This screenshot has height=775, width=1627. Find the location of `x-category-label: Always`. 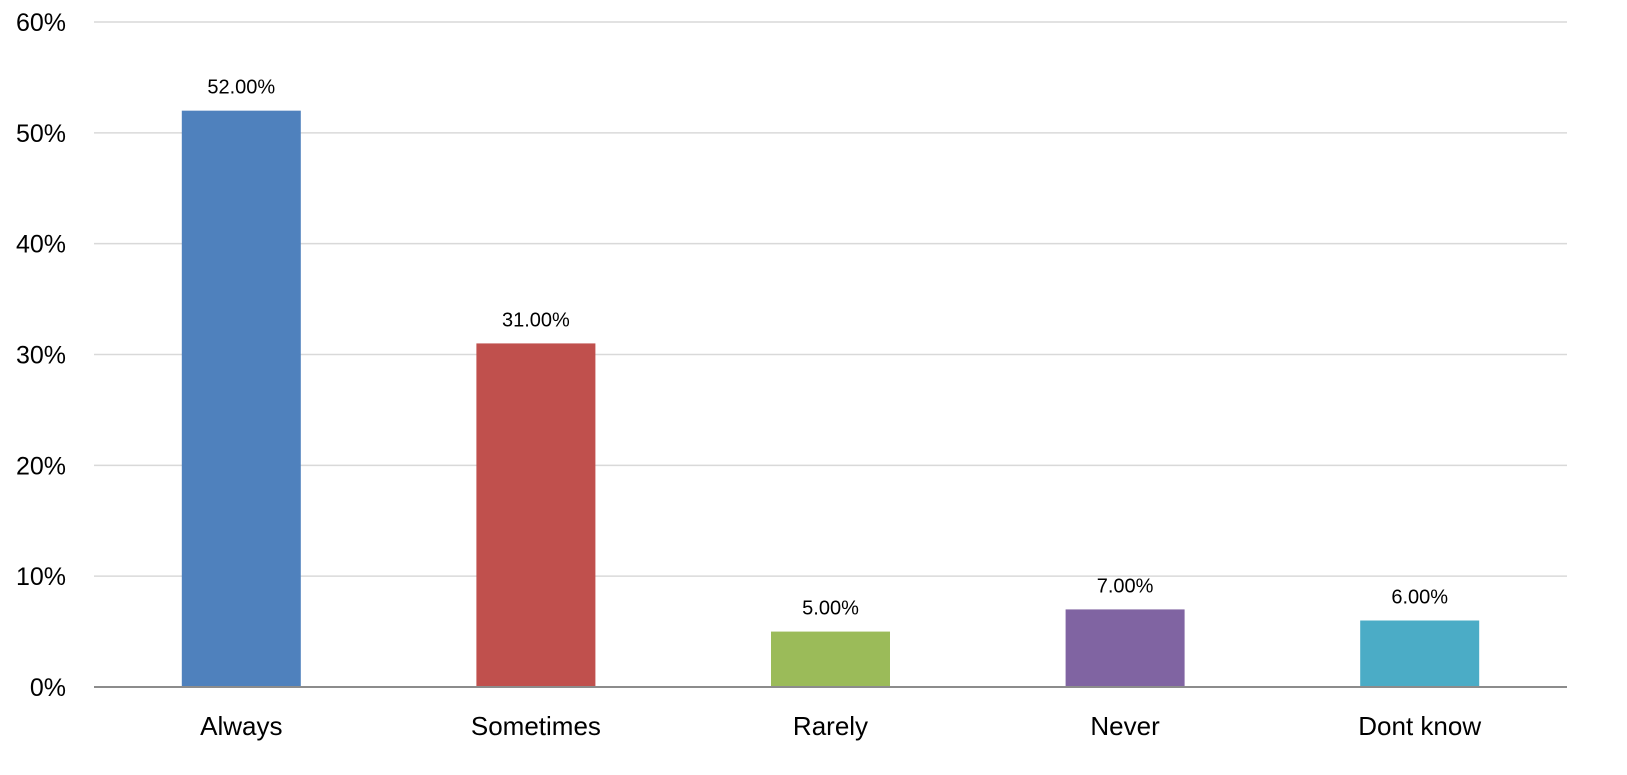

x-category-label: Always is located at coordinates (241, 726).